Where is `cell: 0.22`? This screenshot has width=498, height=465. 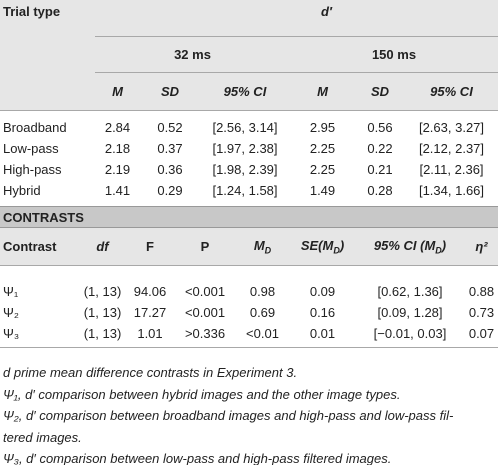
cell: 0.22 is located at coordinates (380, 148).